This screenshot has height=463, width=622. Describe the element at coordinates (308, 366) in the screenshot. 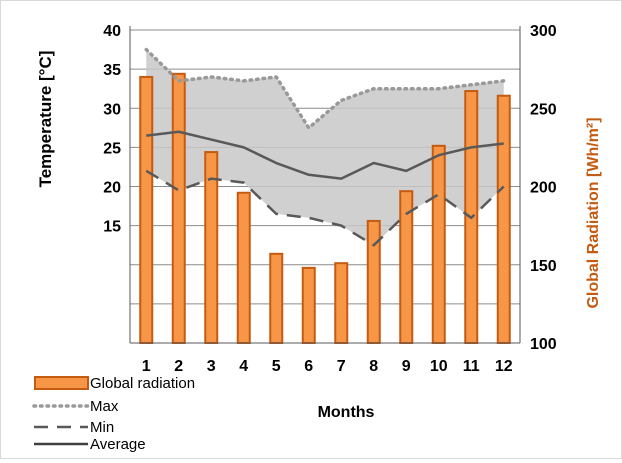

I see `x-tick-label: 6` at that location.